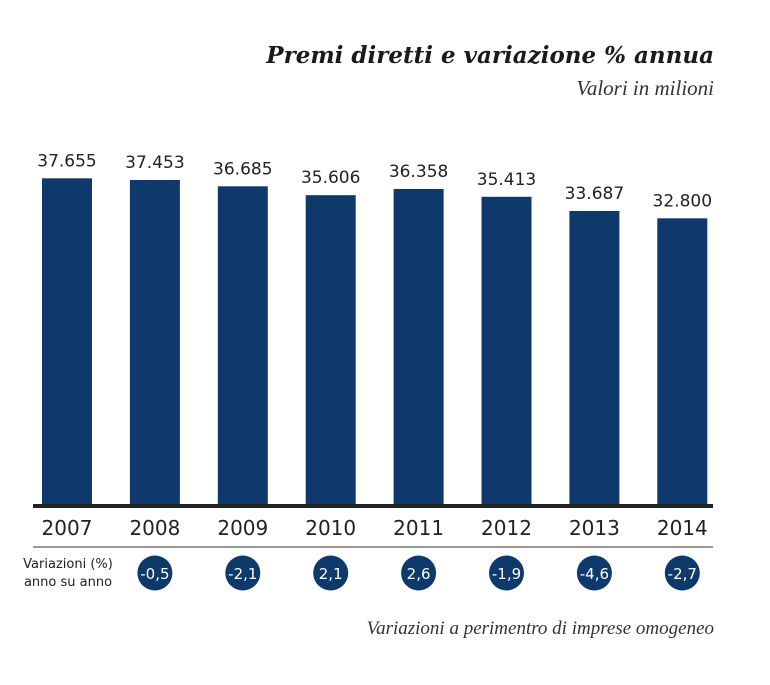 This screenshot has height=685, width=770. I want to click on value-label: 33.687, so click(594, 194).